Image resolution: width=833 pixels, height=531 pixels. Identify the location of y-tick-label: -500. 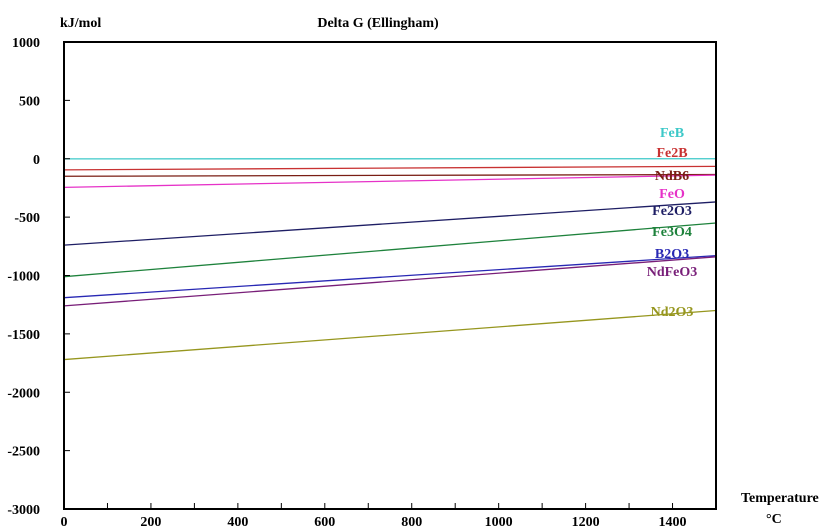
(27, 218).